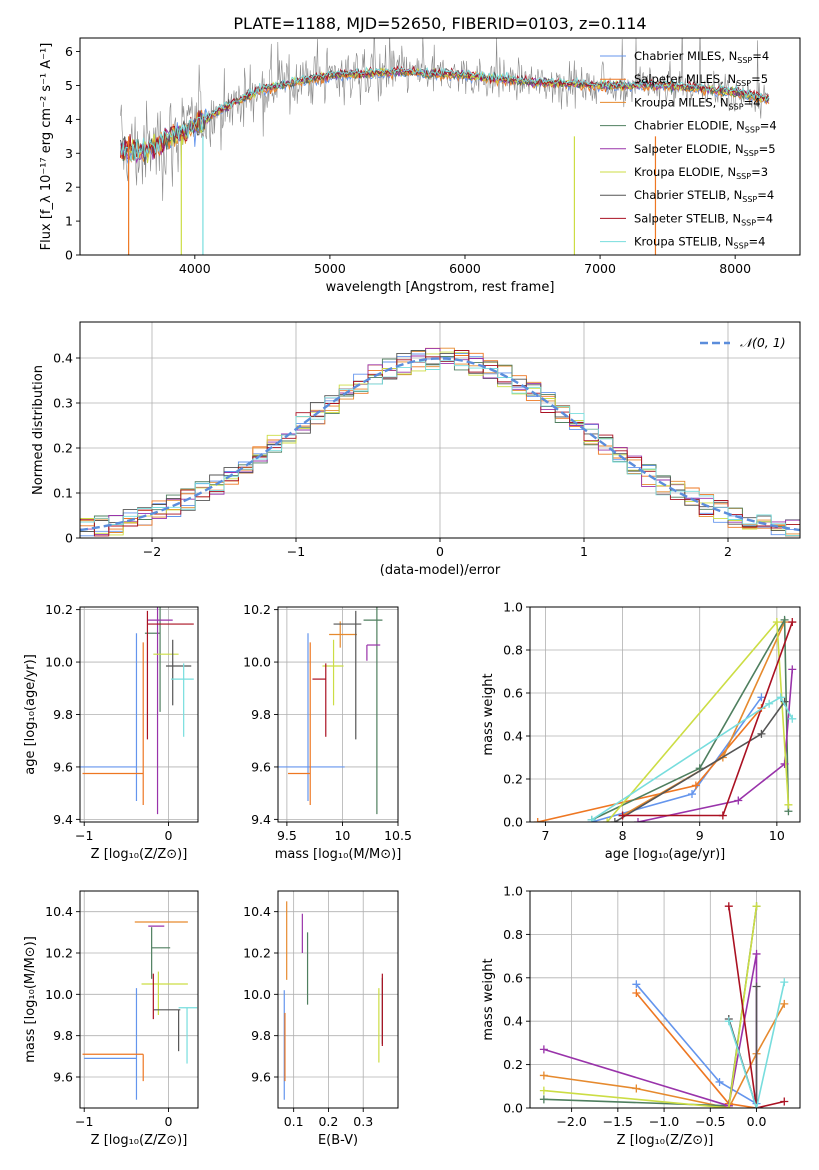 The width and height of the screenshot is (819, 1170). Describe the element at coordinates (69, 51) in the screenshot. I see `y-tick-label: 6` at that location.